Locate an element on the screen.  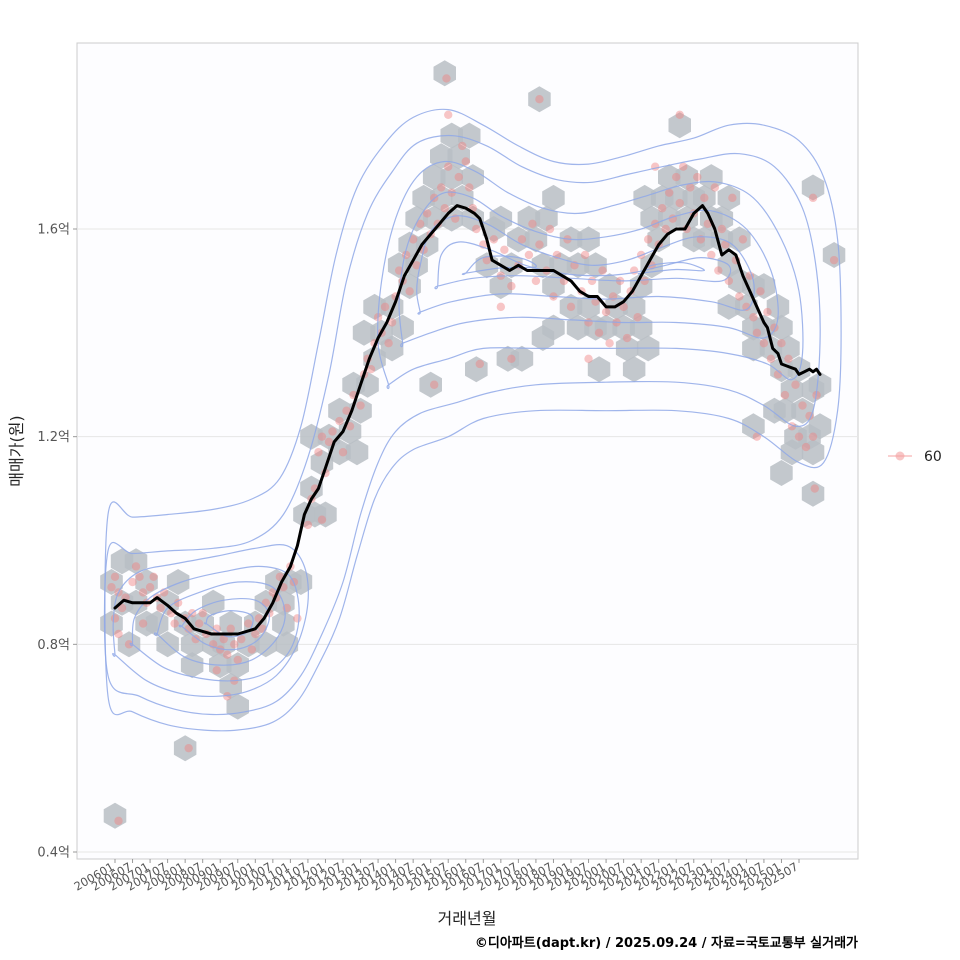
legend: 60 is located at coordinates (915, 457).